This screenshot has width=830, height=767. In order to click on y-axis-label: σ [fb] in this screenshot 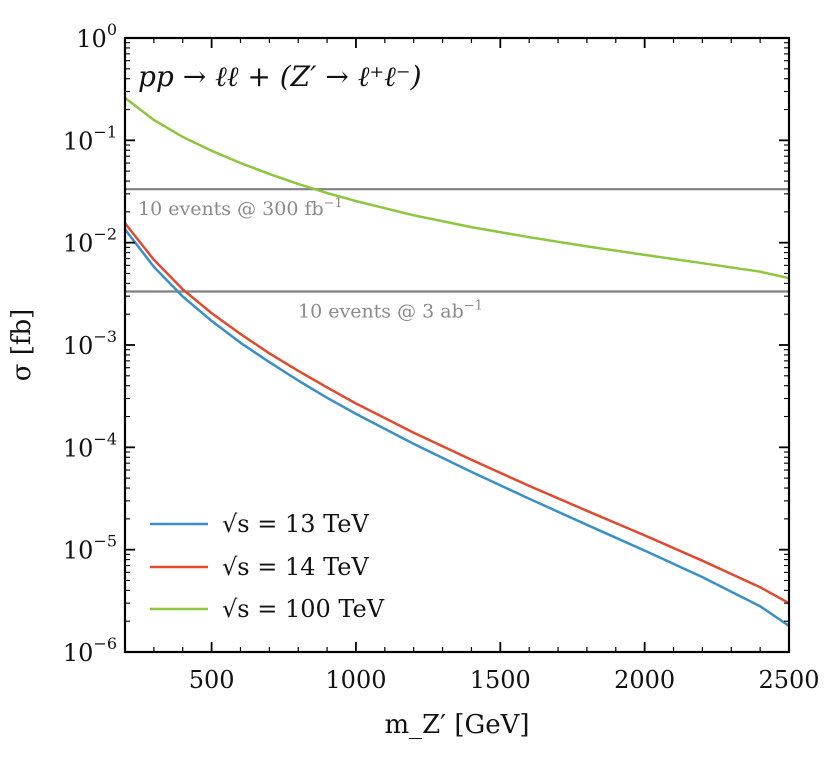, I will do `click(22, 345)`.